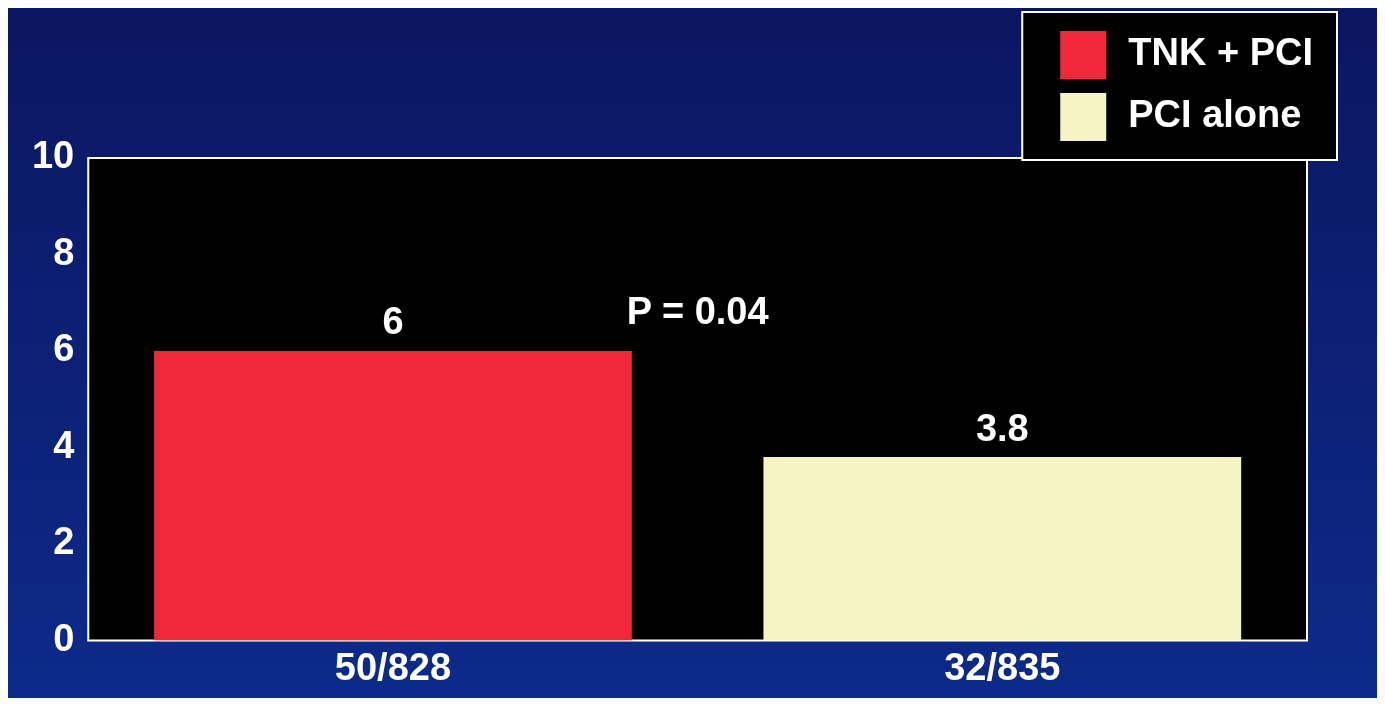 The image size is (1385, 706). What do you see at coordinates (64, 637) in the screenshot?
I see `y-tick-label: 0` at bounding box center [64, 637].